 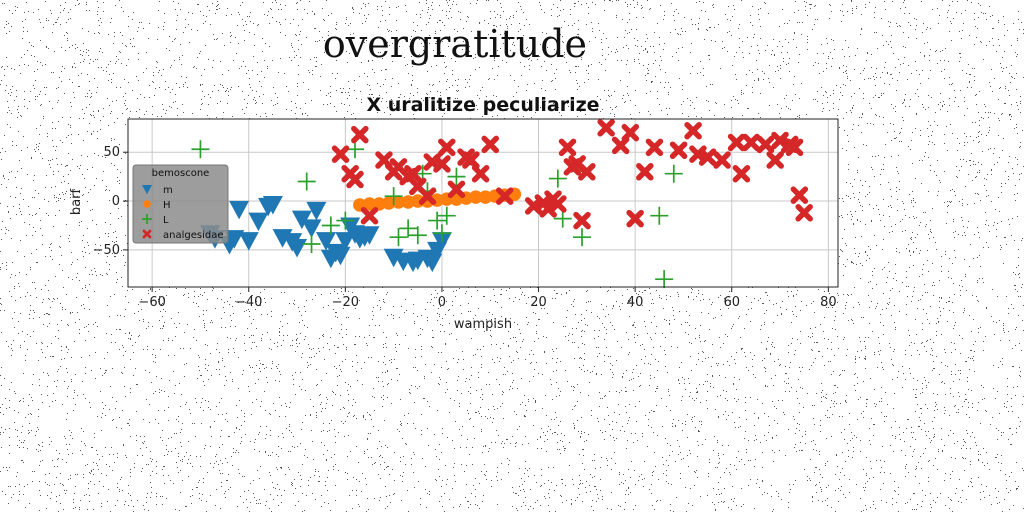 I want to click on x-tick-label: 60, so click(x=731, y=302).